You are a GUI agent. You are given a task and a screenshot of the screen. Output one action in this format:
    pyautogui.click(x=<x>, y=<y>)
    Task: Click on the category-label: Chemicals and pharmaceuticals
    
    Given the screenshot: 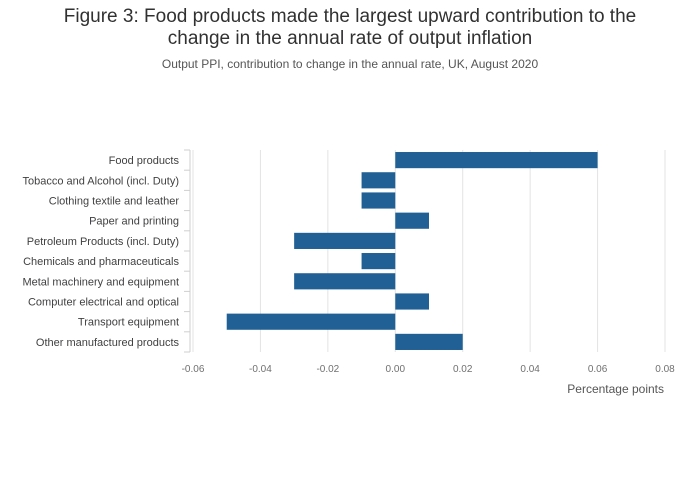 What is the action you would take?
    pyautogui.click(x=101, y=262)
    